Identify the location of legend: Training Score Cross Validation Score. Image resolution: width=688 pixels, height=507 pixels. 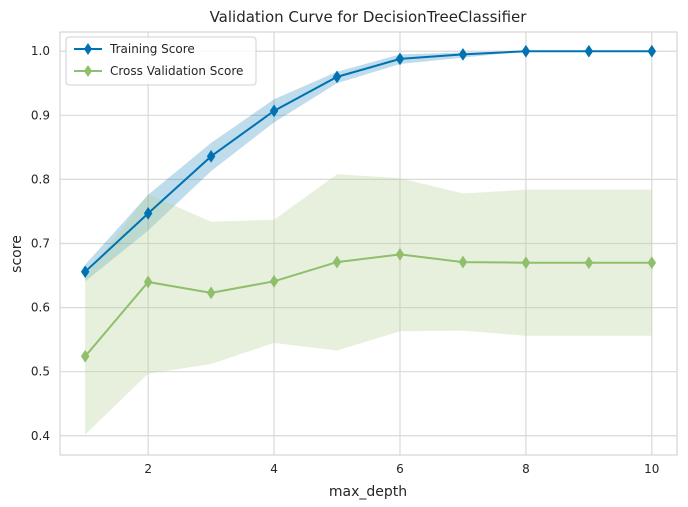
(161, 61).